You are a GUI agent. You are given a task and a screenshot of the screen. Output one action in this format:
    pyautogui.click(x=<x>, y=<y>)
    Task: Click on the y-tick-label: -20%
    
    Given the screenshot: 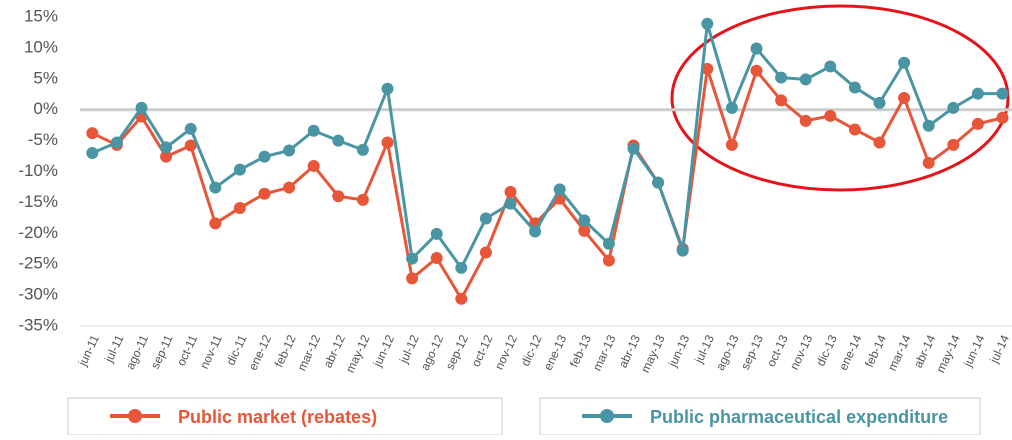 What is the action you would take?
    pyautogui.click(x=38, y=232)
    